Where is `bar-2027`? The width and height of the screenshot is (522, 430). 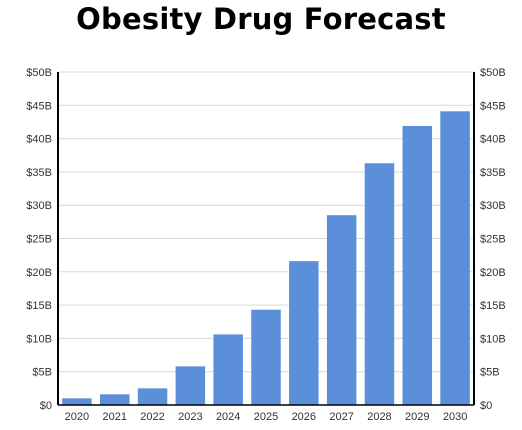
bar-2027 is located at coordinates (341, 310).